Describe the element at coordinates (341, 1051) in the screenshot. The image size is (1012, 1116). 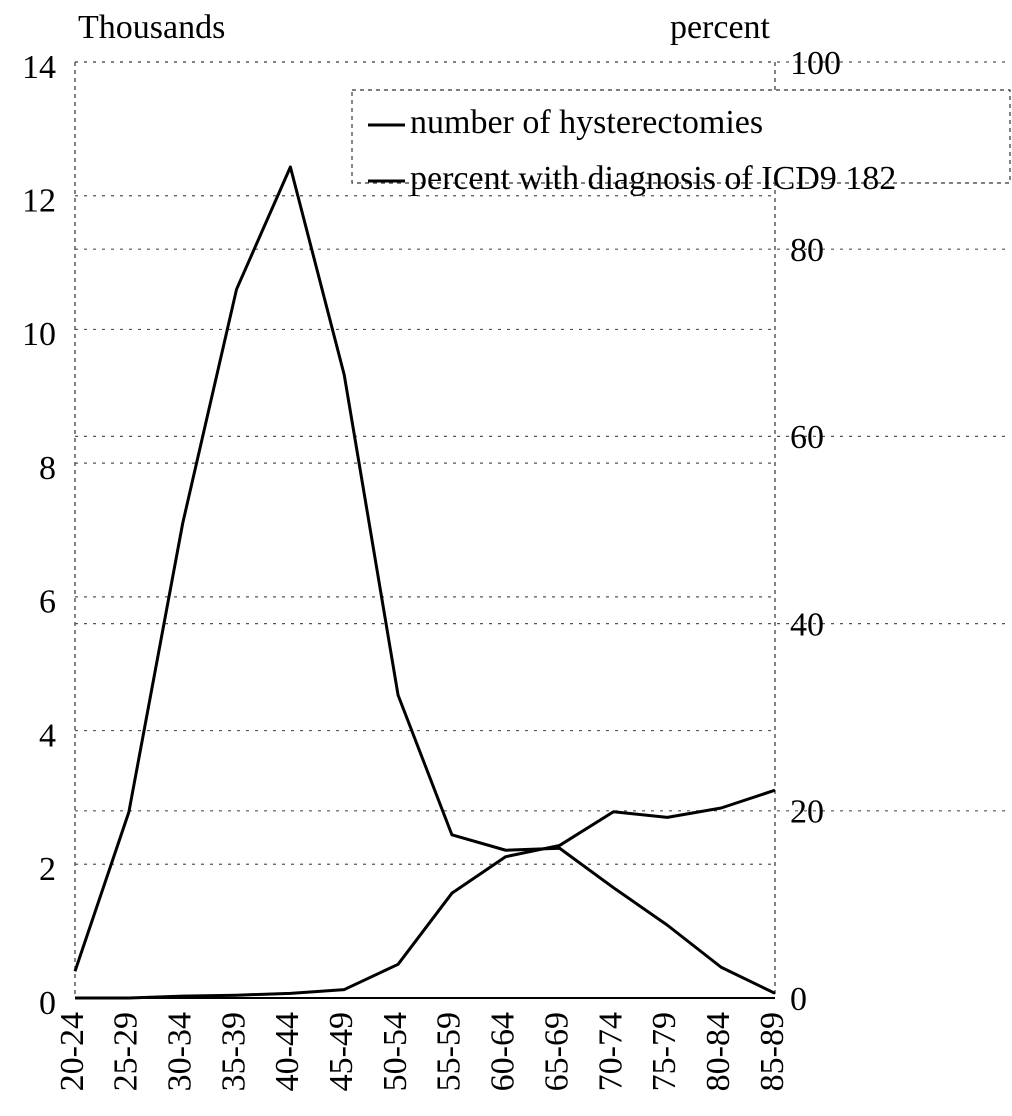
I see `x-tick-label: 45-49` at that location.